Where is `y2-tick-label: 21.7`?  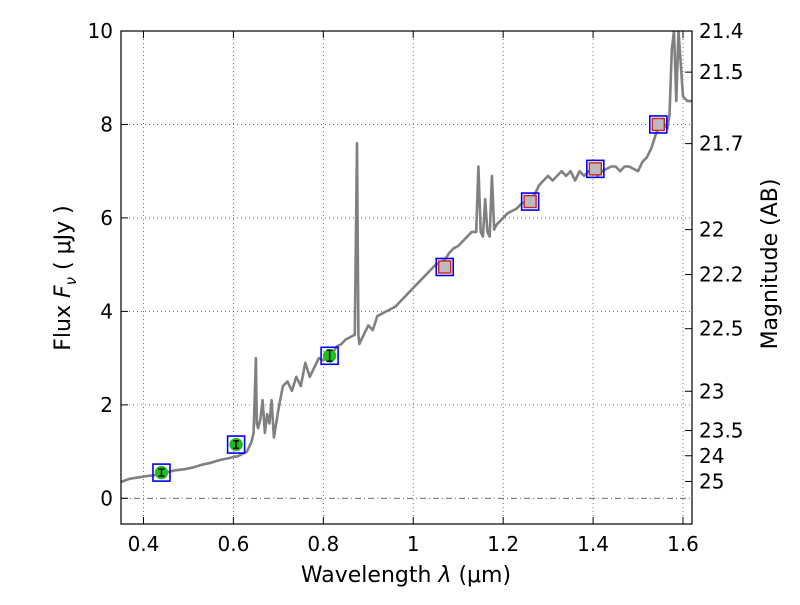 y2-tick-label: 21.7 is located at coordinates (721, 144).